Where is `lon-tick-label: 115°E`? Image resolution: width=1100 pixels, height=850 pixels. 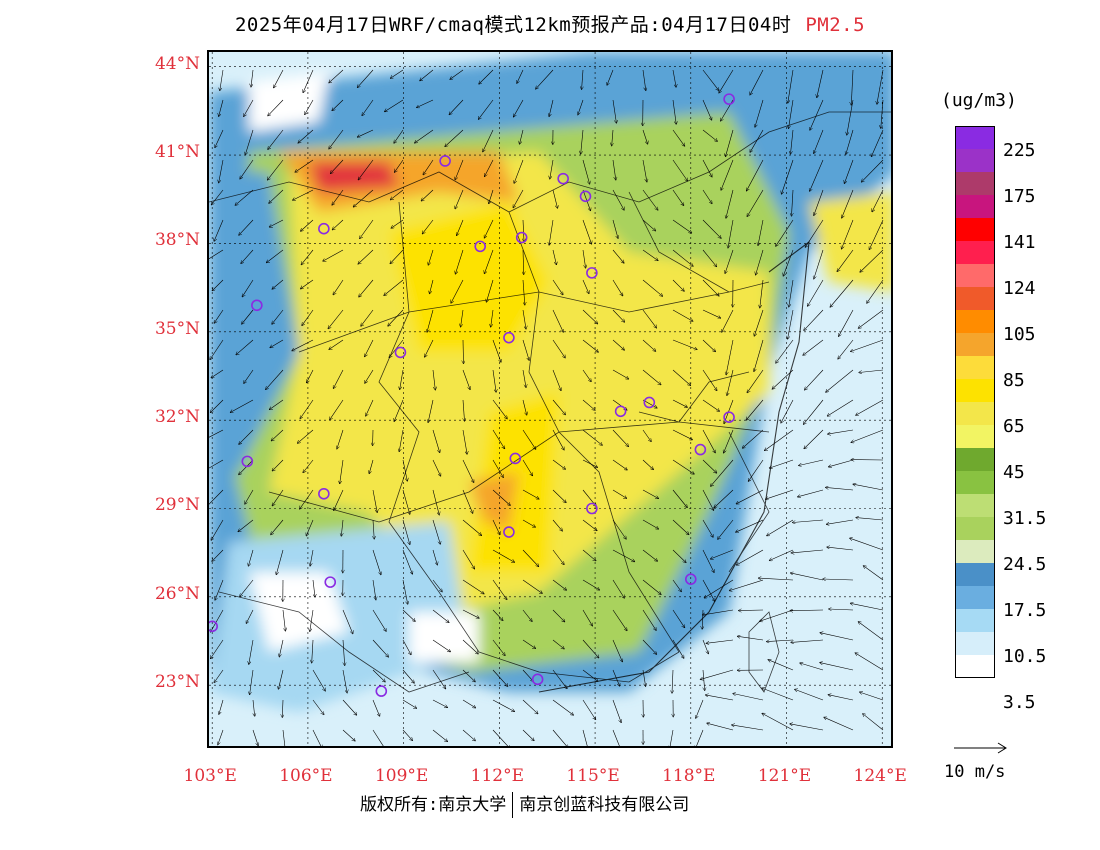
lon-tick-label: 115°E is located at coordinates (593, 776).